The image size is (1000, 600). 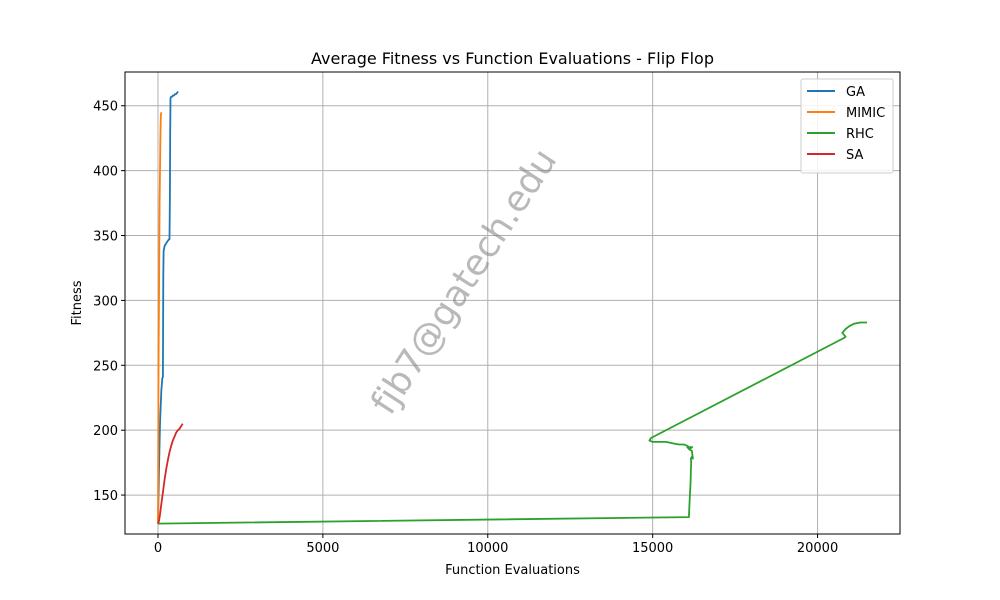 I want to click on legend: GA MIMIC RHC SA, so click(x=847, y=126).